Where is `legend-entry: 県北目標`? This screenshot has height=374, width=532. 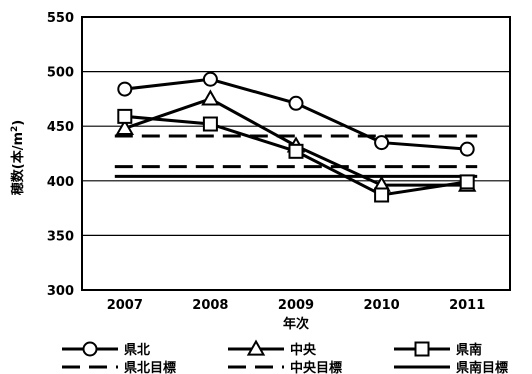
legend-entry: 県北目標 is located at coordinates (119, 367).